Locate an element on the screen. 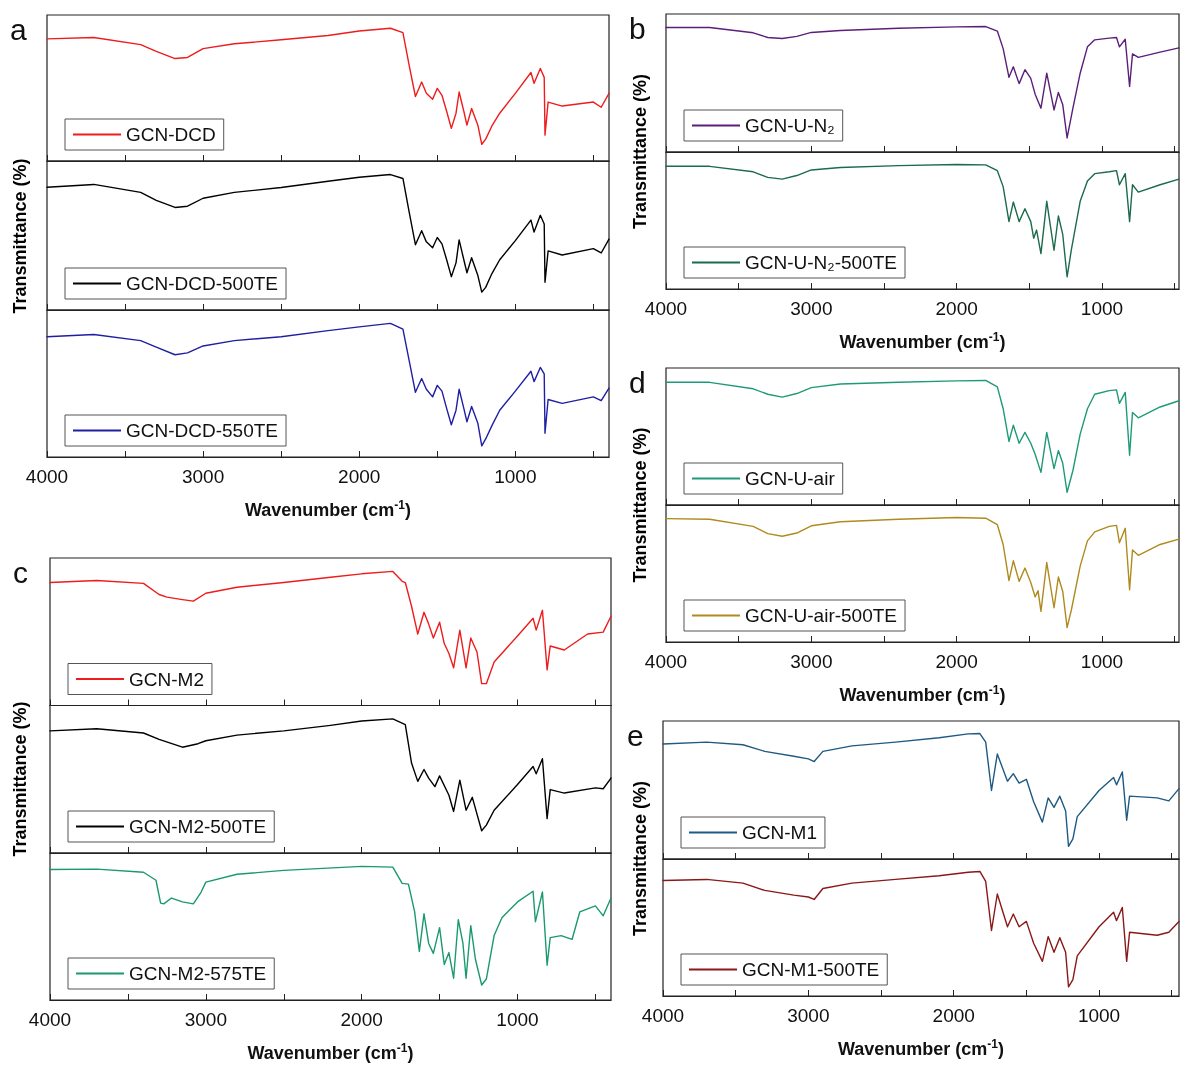 This screenshot has height=1066, width=1181. chart-title: c is located at coordinates (20, 572).